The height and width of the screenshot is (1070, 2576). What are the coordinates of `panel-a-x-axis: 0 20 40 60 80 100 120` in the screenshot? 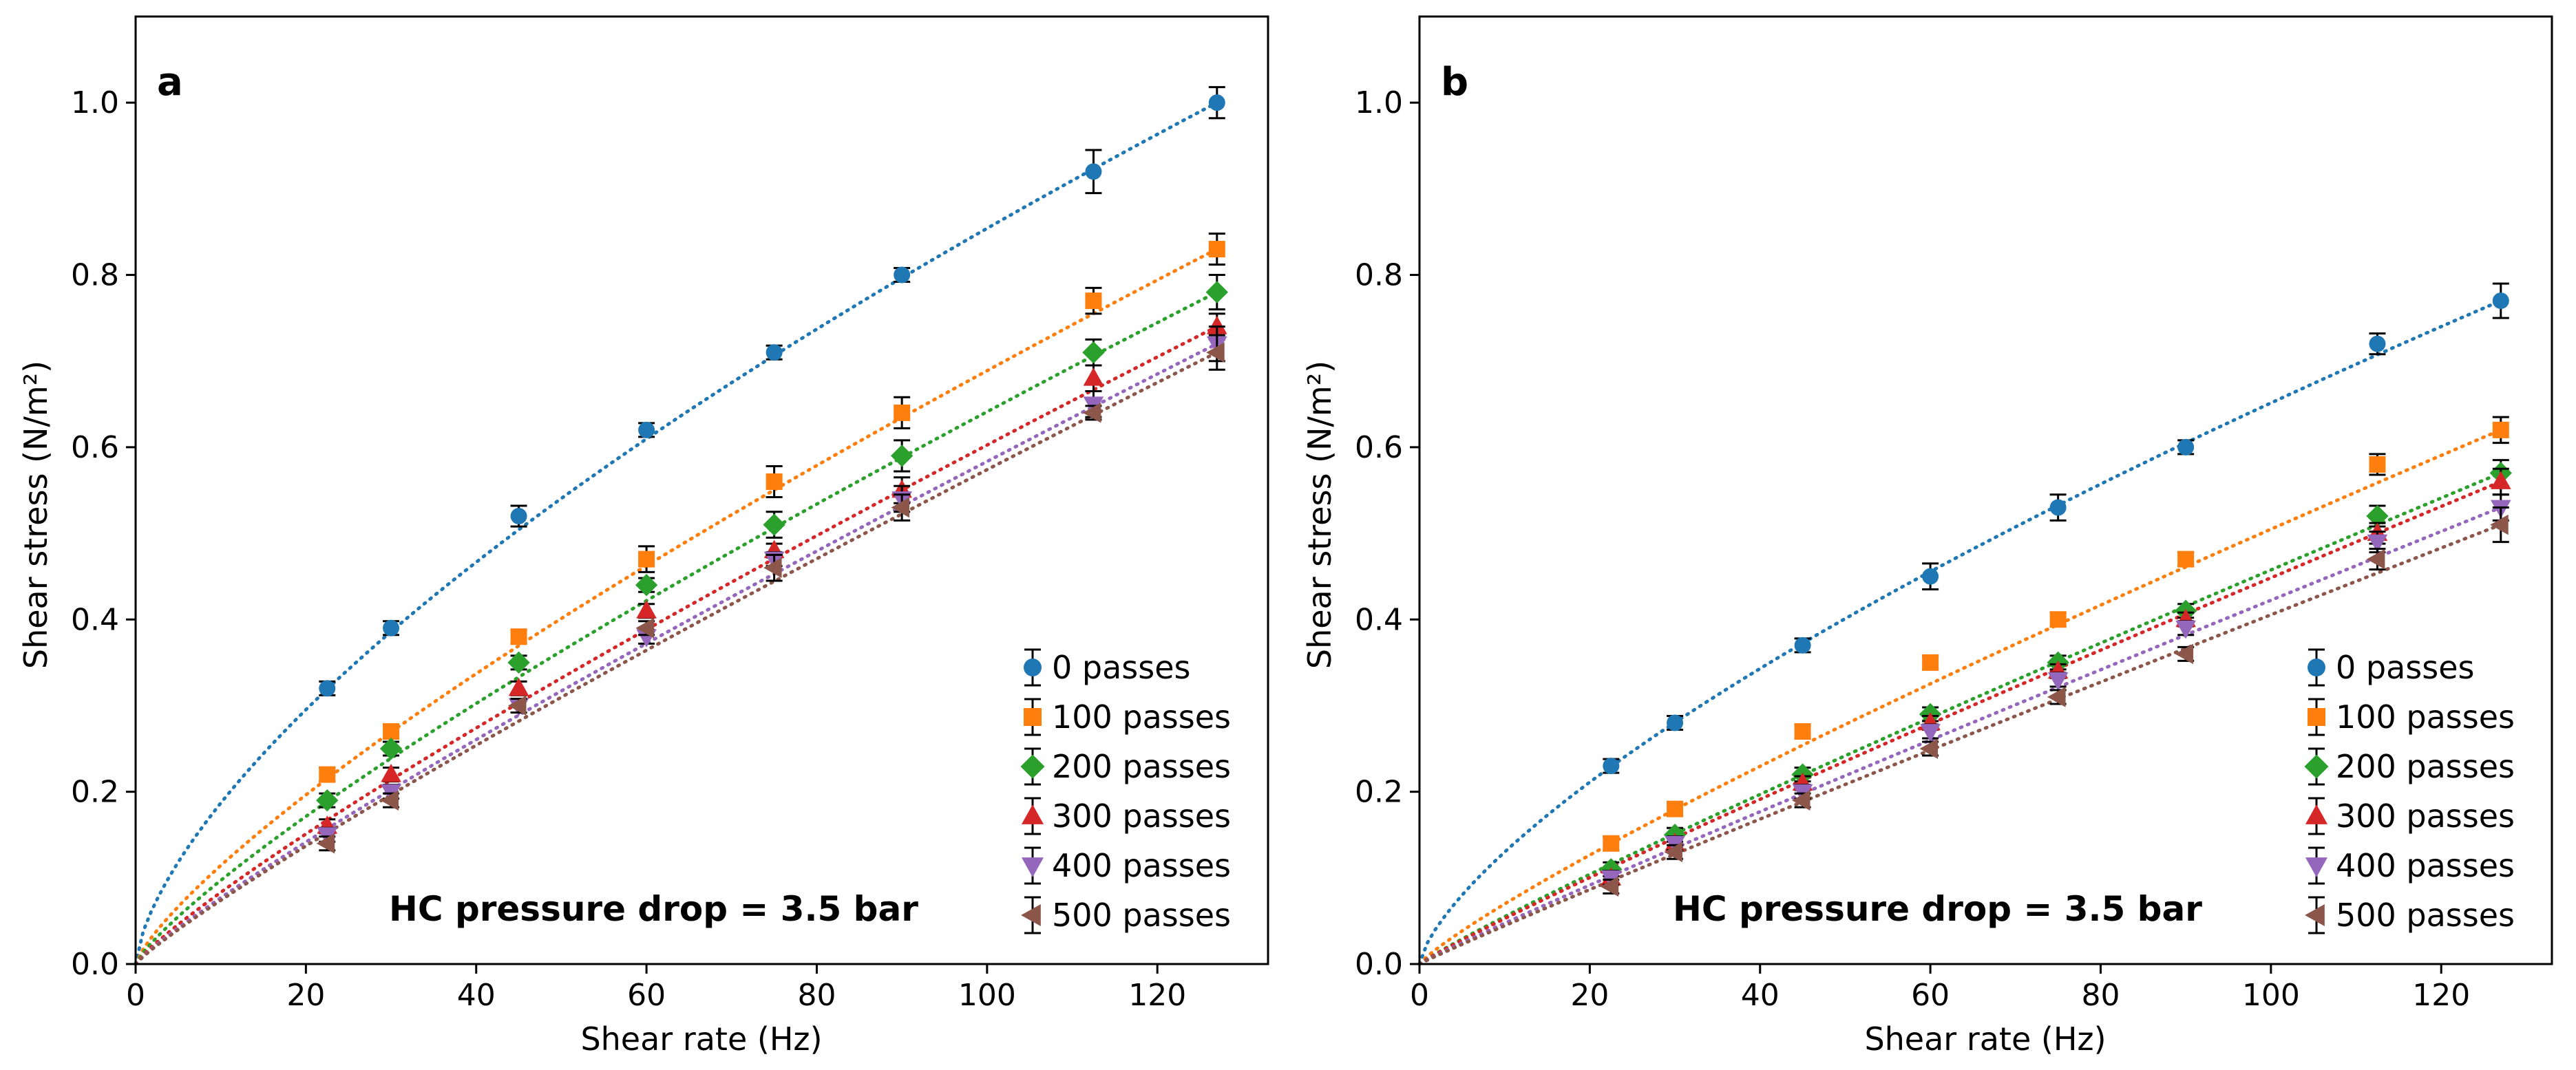 It's located at (656, 989).